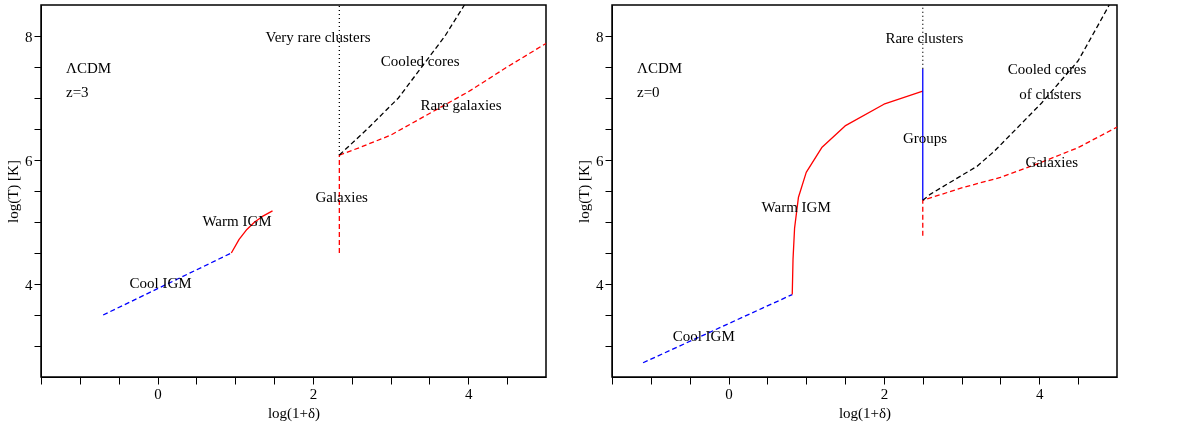  What do you see at coordinates (318, 37) in the screenshot?
I see `annotation: Very rare clusters` at bounding box center [318, 37].